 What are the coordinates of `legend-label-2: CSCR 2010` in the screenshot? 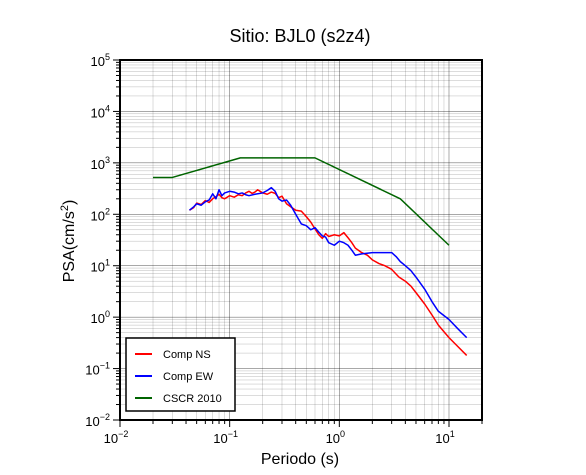 It's located at (192, 399).